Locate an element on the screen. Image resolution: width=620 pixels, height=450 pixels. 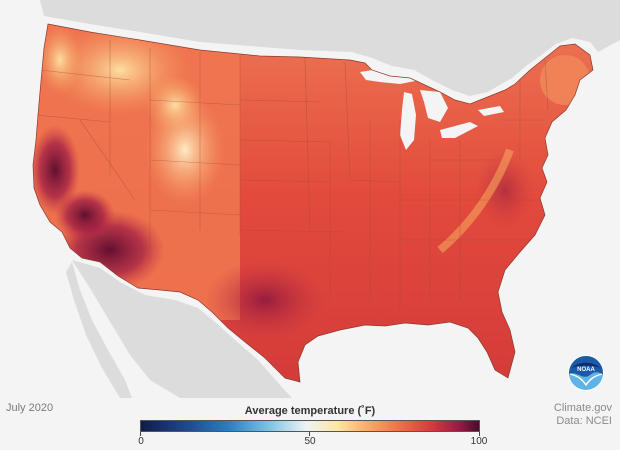
legend-label-min: 0 is located at coordinates (141, 441).